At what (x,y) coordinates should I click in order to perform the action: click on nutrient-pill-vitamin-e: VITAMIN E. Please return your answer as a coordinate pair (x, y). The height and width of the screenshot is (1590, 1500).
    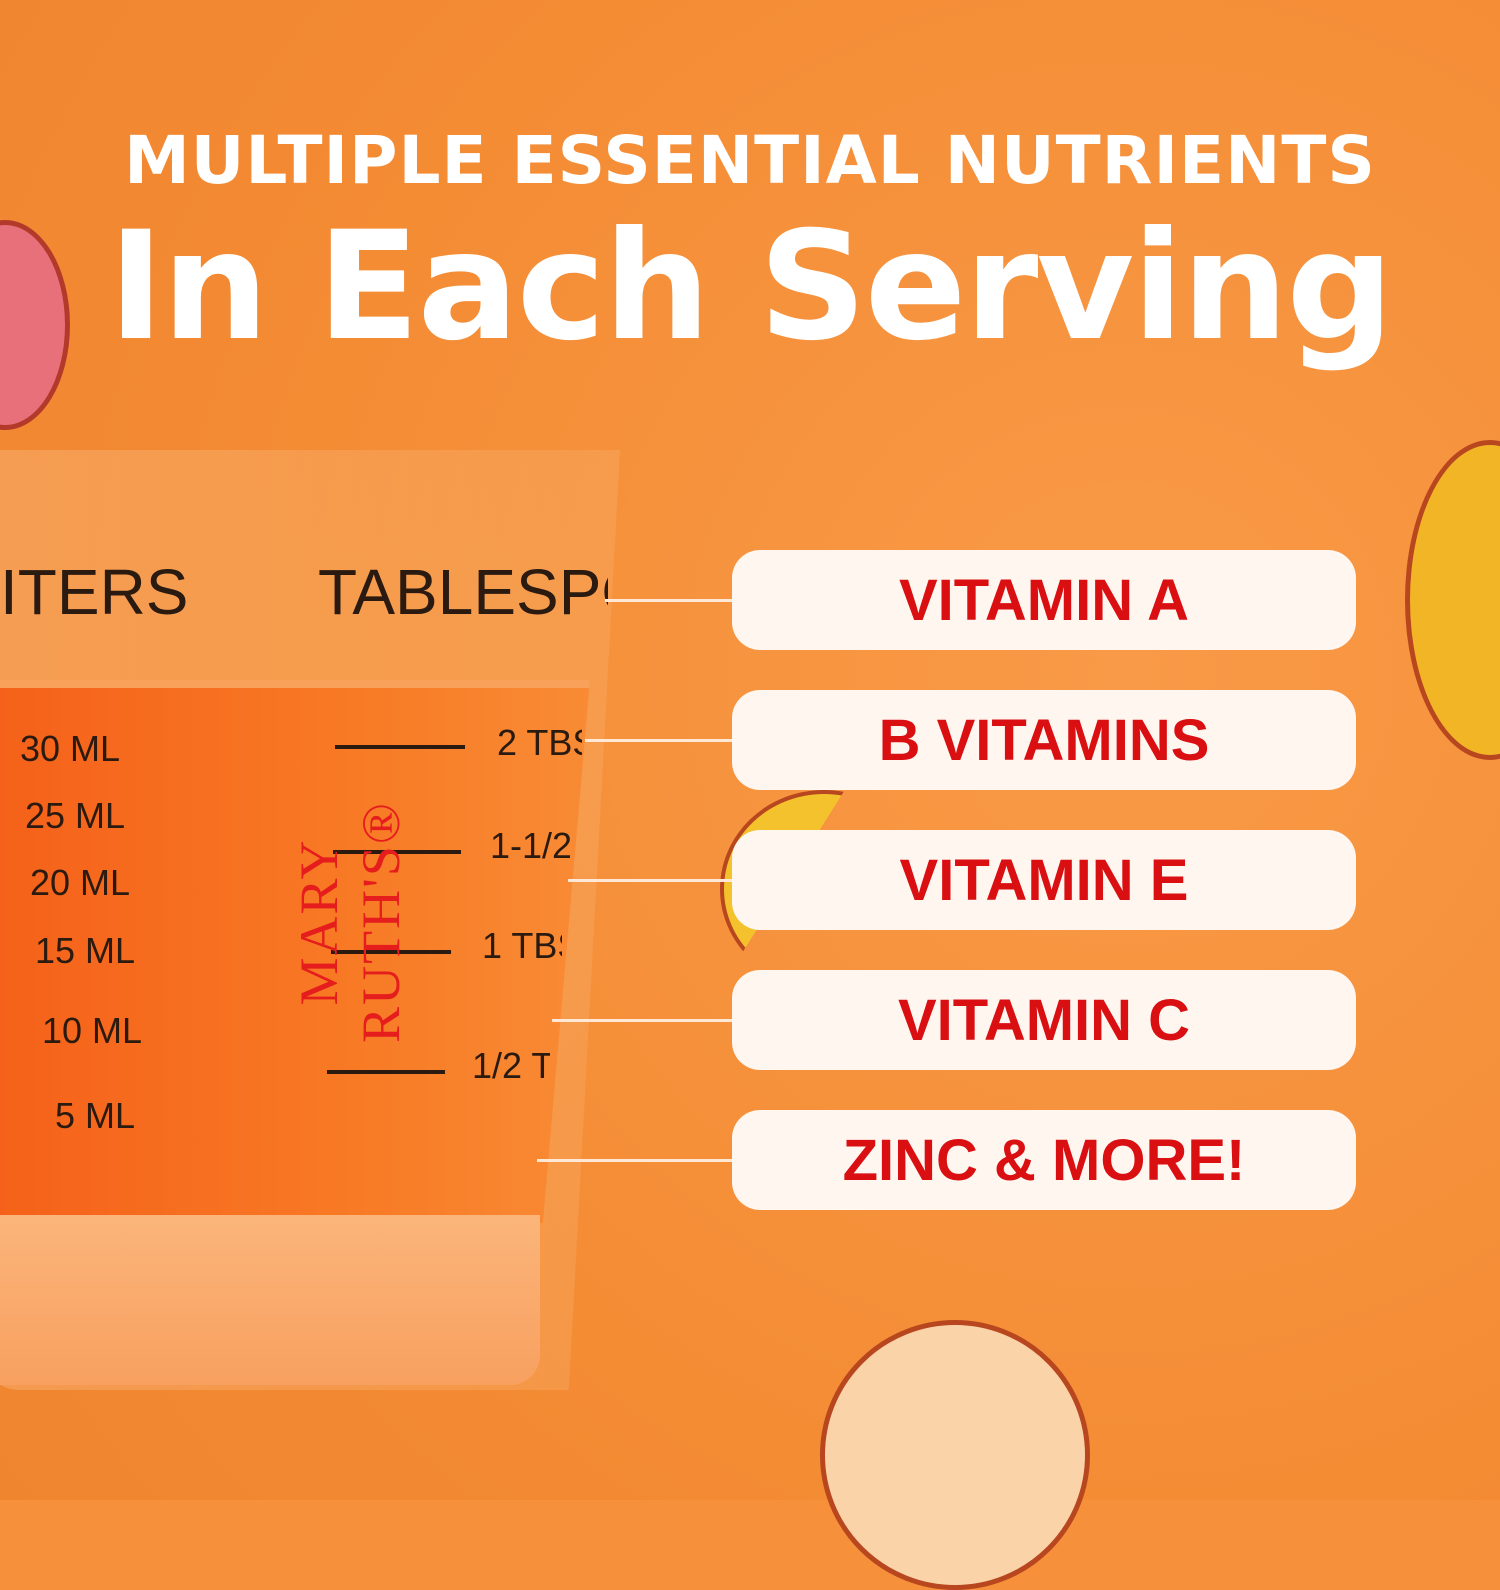
    Looking at the image, I should click on (1044, 880).